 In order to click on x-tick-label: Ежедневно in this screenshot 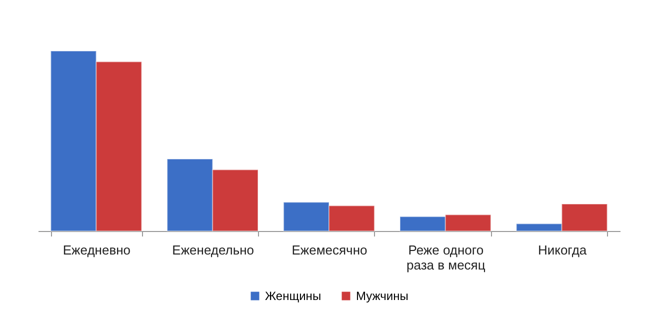, I will do `click(96, 250)`.